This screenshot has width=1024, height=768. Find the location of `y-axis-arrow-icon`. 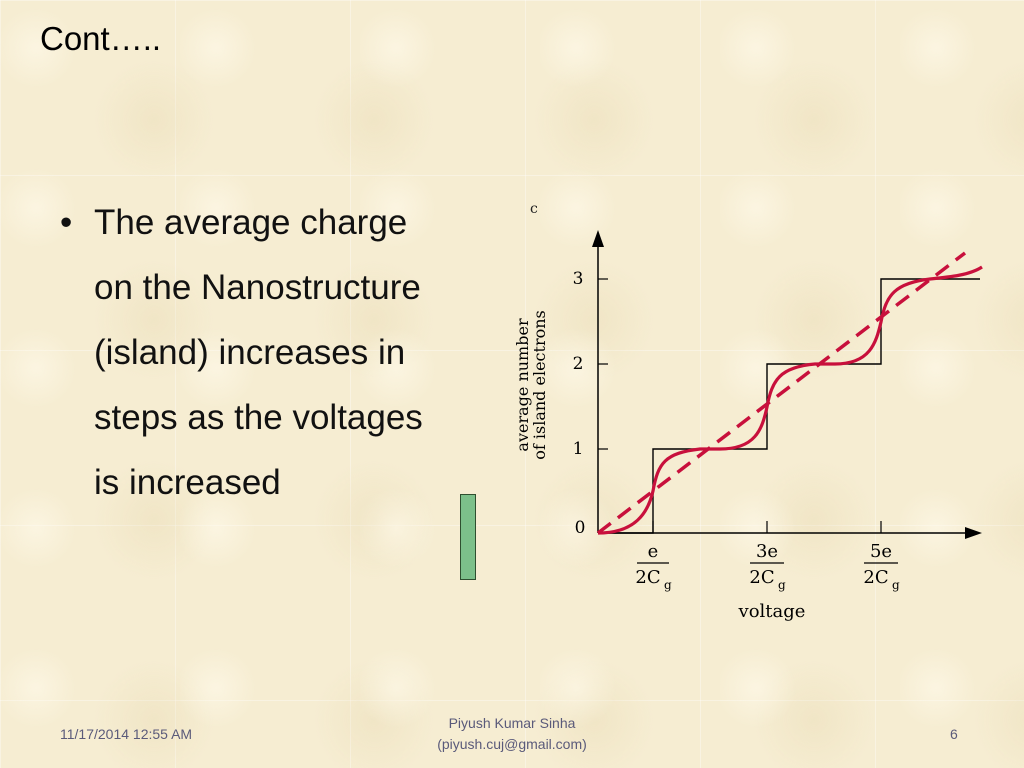

y-axis-arrow-icon is located at coordinates (598, 238).